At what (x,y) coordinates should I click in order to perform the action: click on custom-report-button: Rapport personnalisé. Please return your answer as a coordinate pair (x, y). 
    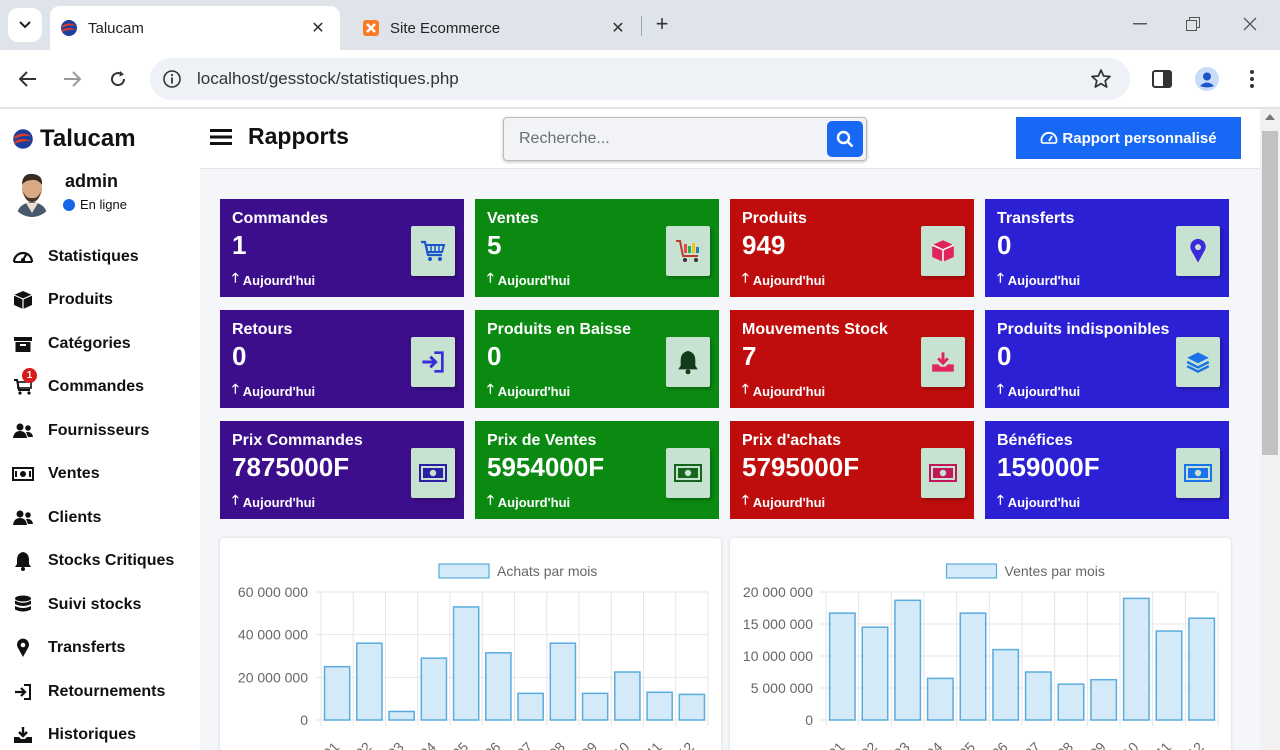
    Looking at the image, I should click on (1128, 138).